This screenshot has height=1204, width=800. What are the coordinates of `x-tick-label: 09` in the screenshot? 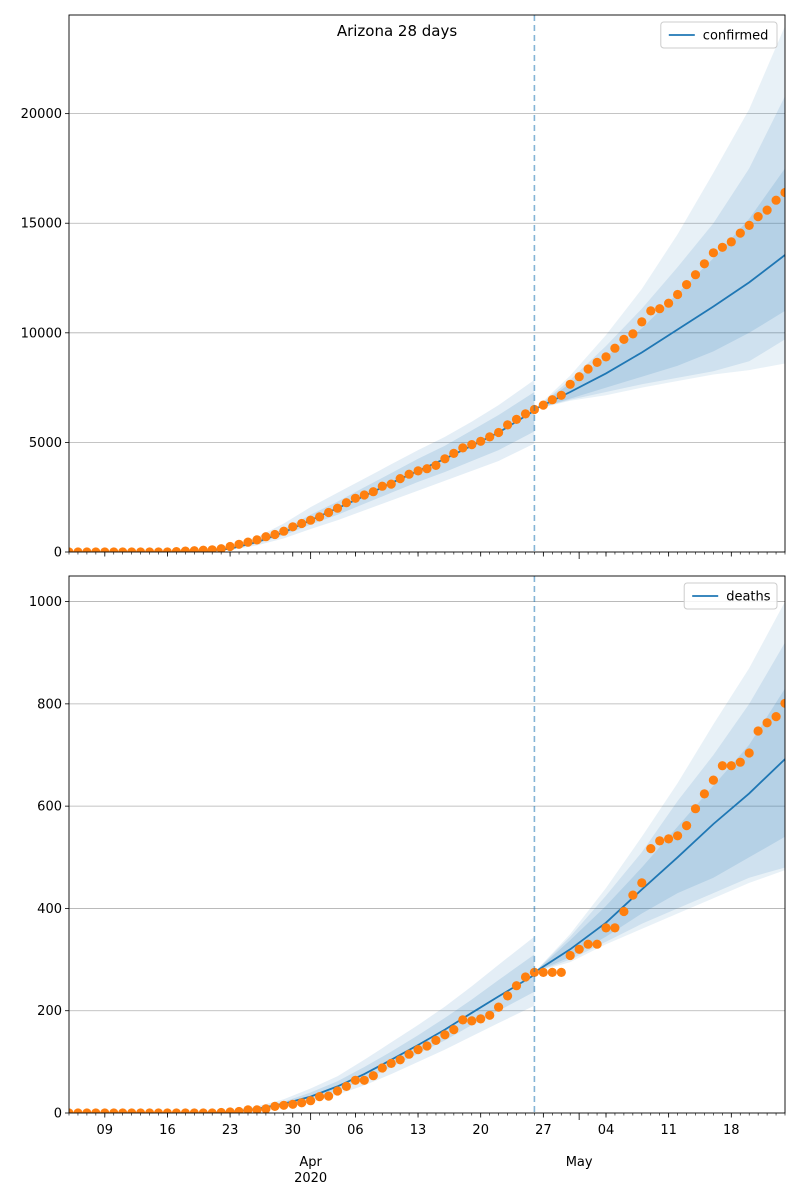 It's located at (105, 1130).